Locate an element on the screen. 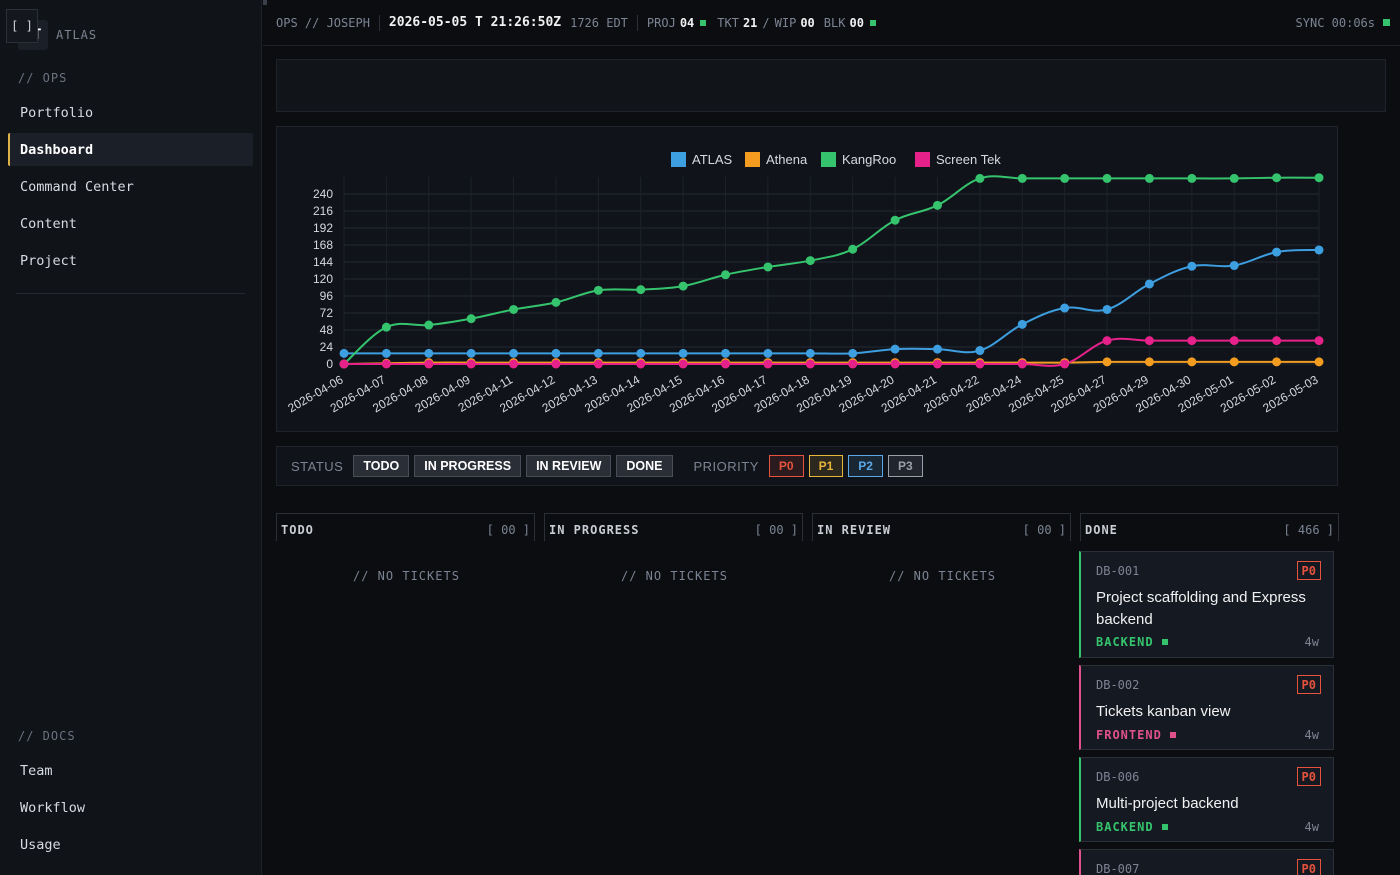  ops-section-label: // OPS is located at coordinates (43, 78).